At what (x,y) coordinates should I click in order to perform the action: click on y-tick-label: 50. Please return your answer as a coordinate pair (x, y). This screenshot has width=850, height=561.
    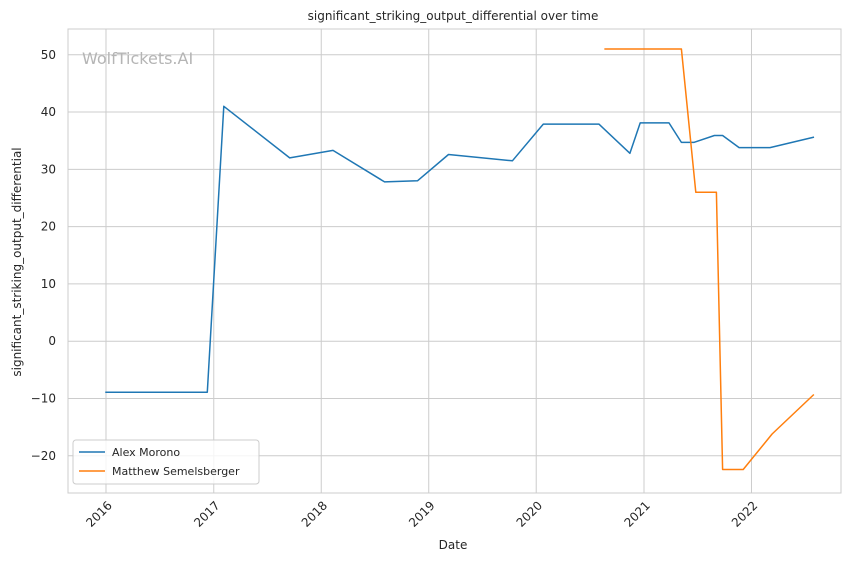
    Looking at the image, I should click on (48, 55).